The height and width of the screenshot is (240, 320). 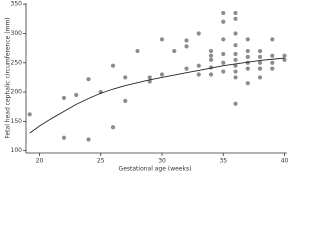 What do you see at coordinates (17, 150) in the screenshot?
I see `y-tick-label: 100` at bounding box center [17, 150].